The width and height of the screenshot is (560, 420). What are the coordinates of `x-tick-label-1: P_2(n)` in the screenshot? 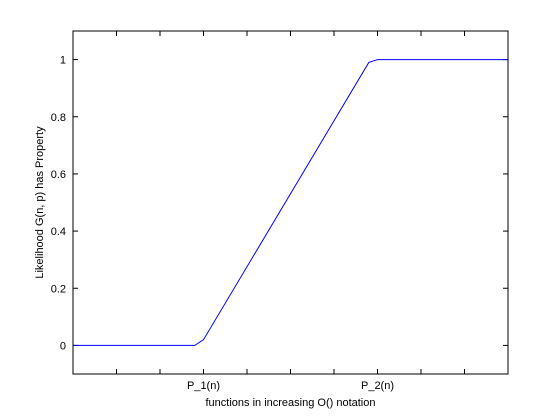 It's located at (377, 386).